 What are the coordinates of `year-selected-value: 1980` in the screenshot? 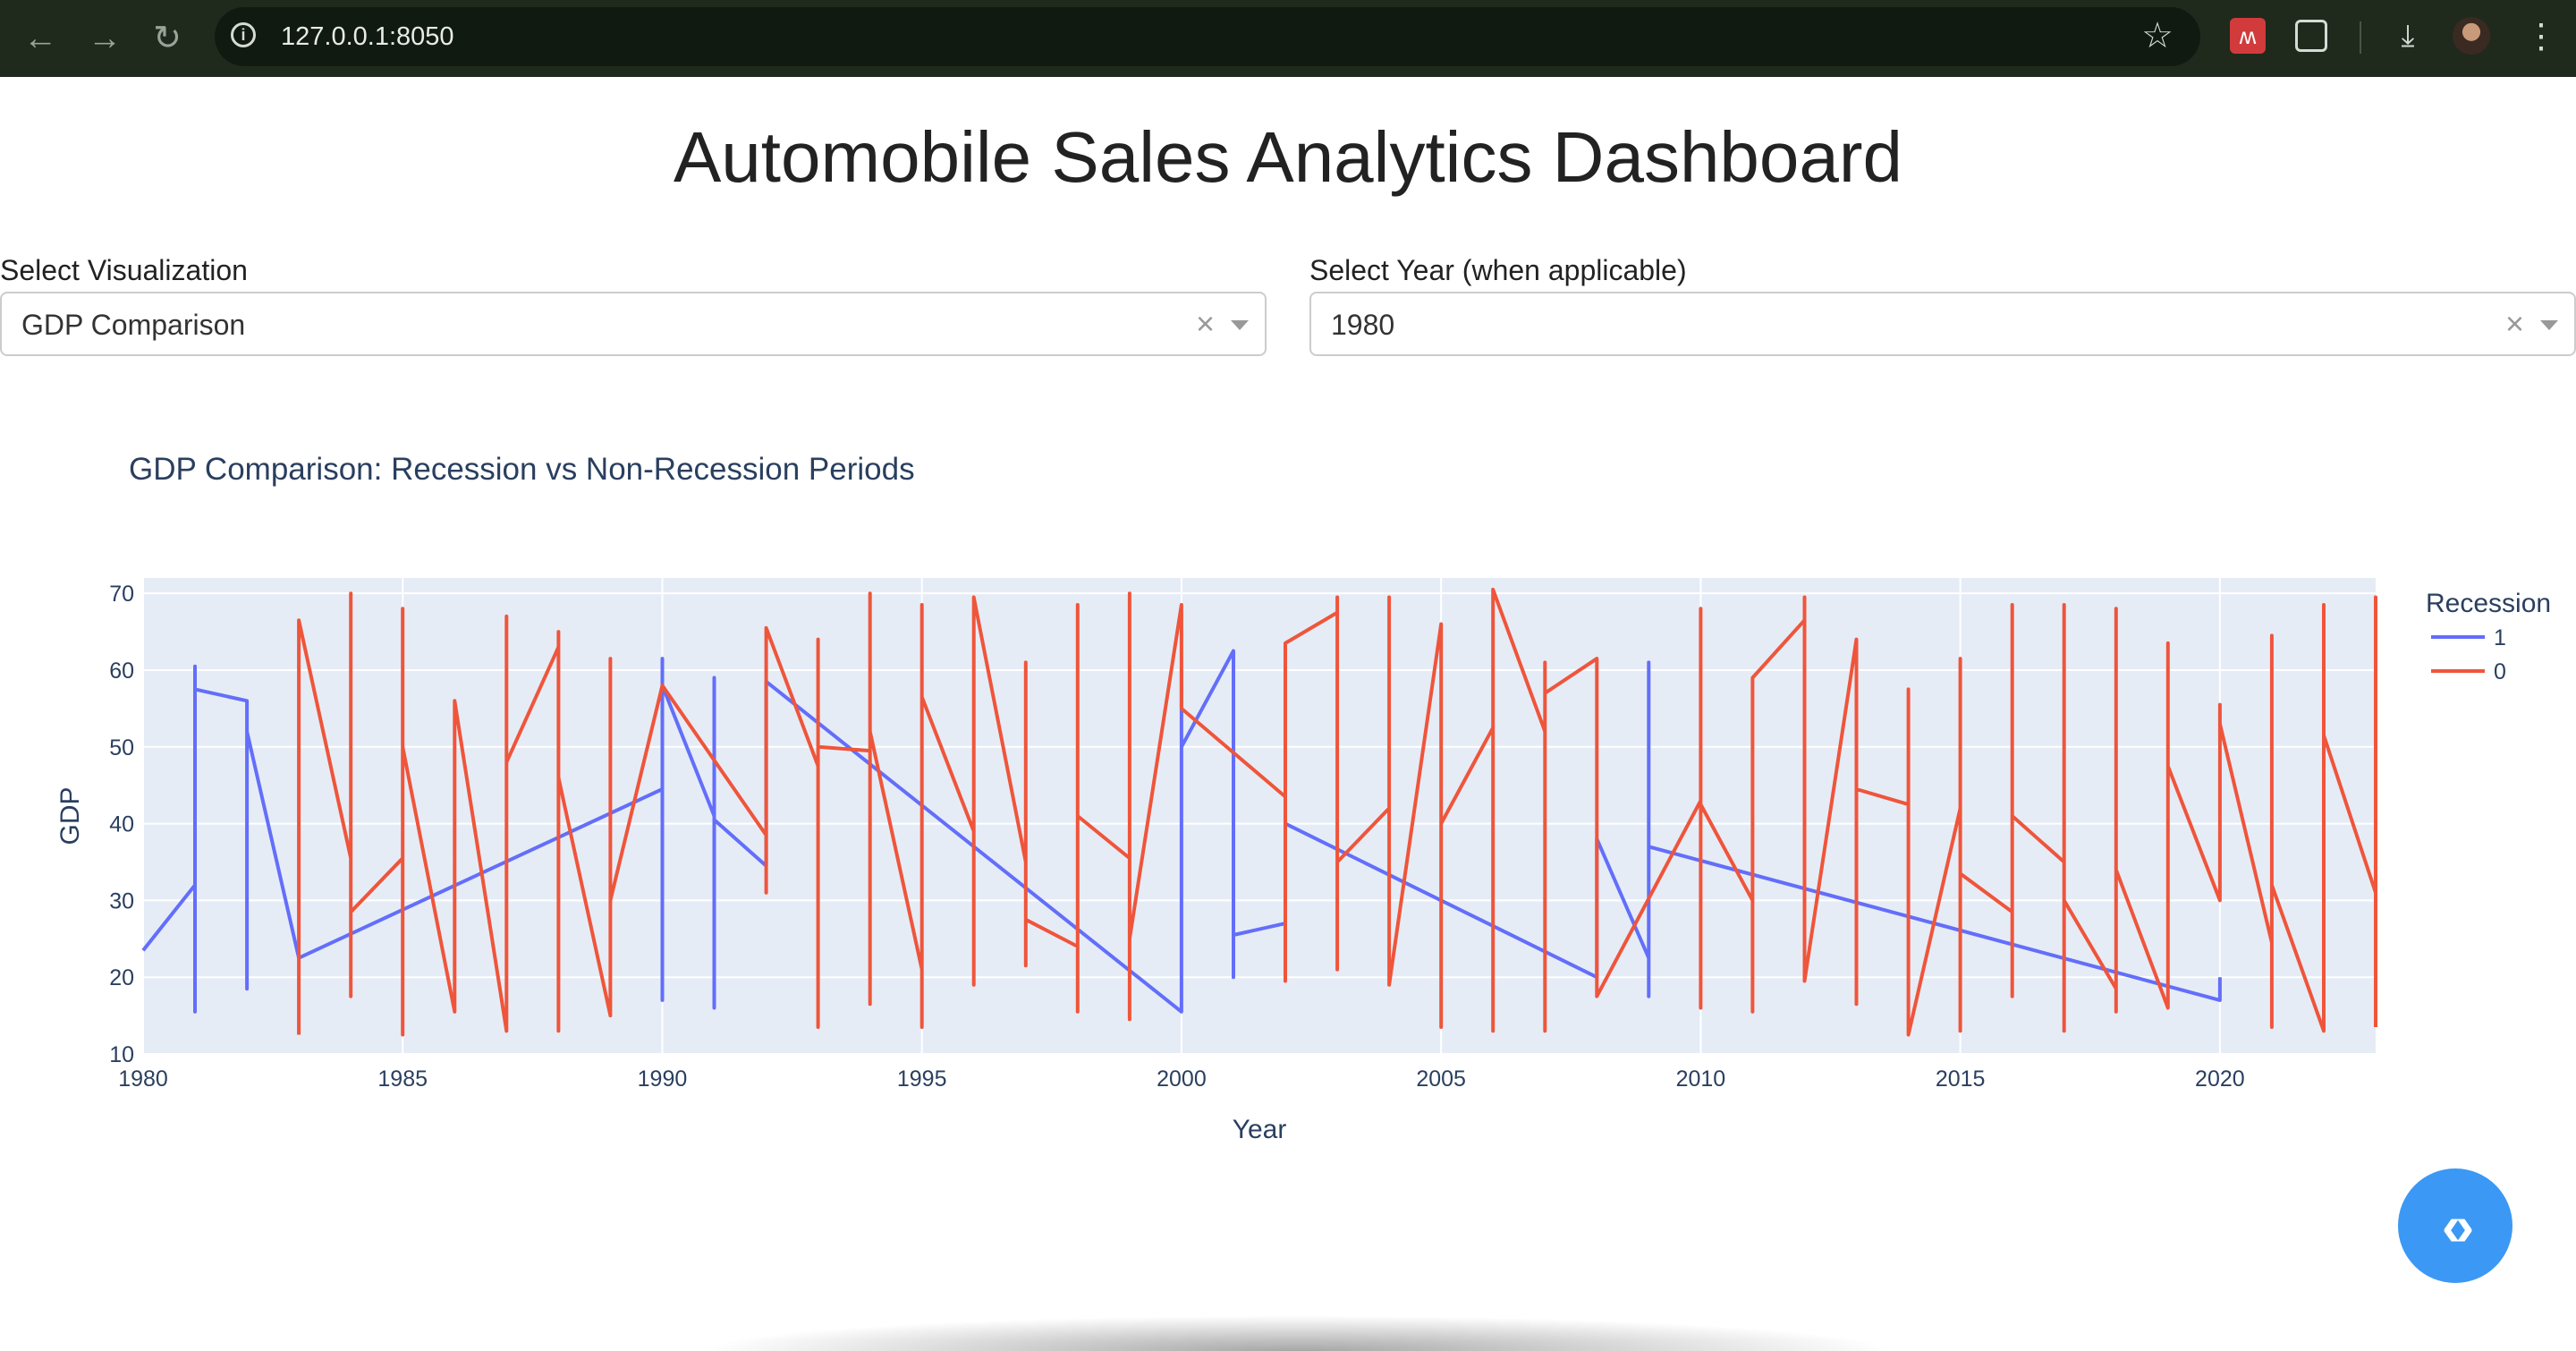 It's located at (1363, 325).